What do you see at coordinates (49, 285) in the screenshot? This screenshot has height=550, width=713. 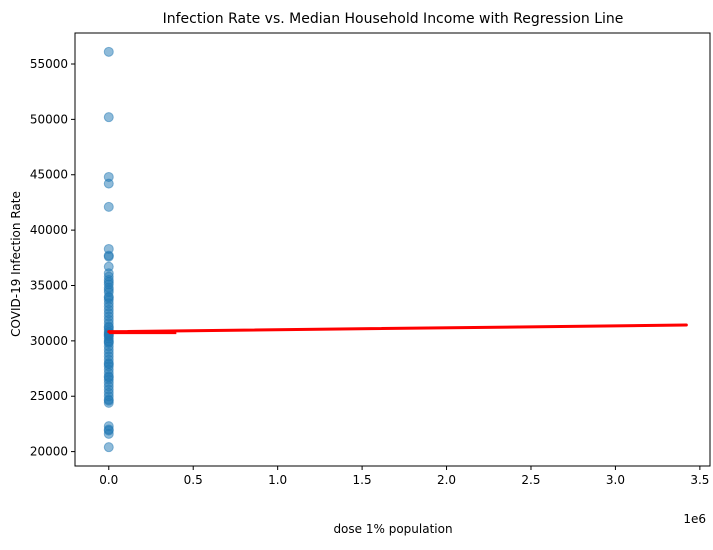 I see `y-tick-label: 35000` at bounding box center [49, 285].